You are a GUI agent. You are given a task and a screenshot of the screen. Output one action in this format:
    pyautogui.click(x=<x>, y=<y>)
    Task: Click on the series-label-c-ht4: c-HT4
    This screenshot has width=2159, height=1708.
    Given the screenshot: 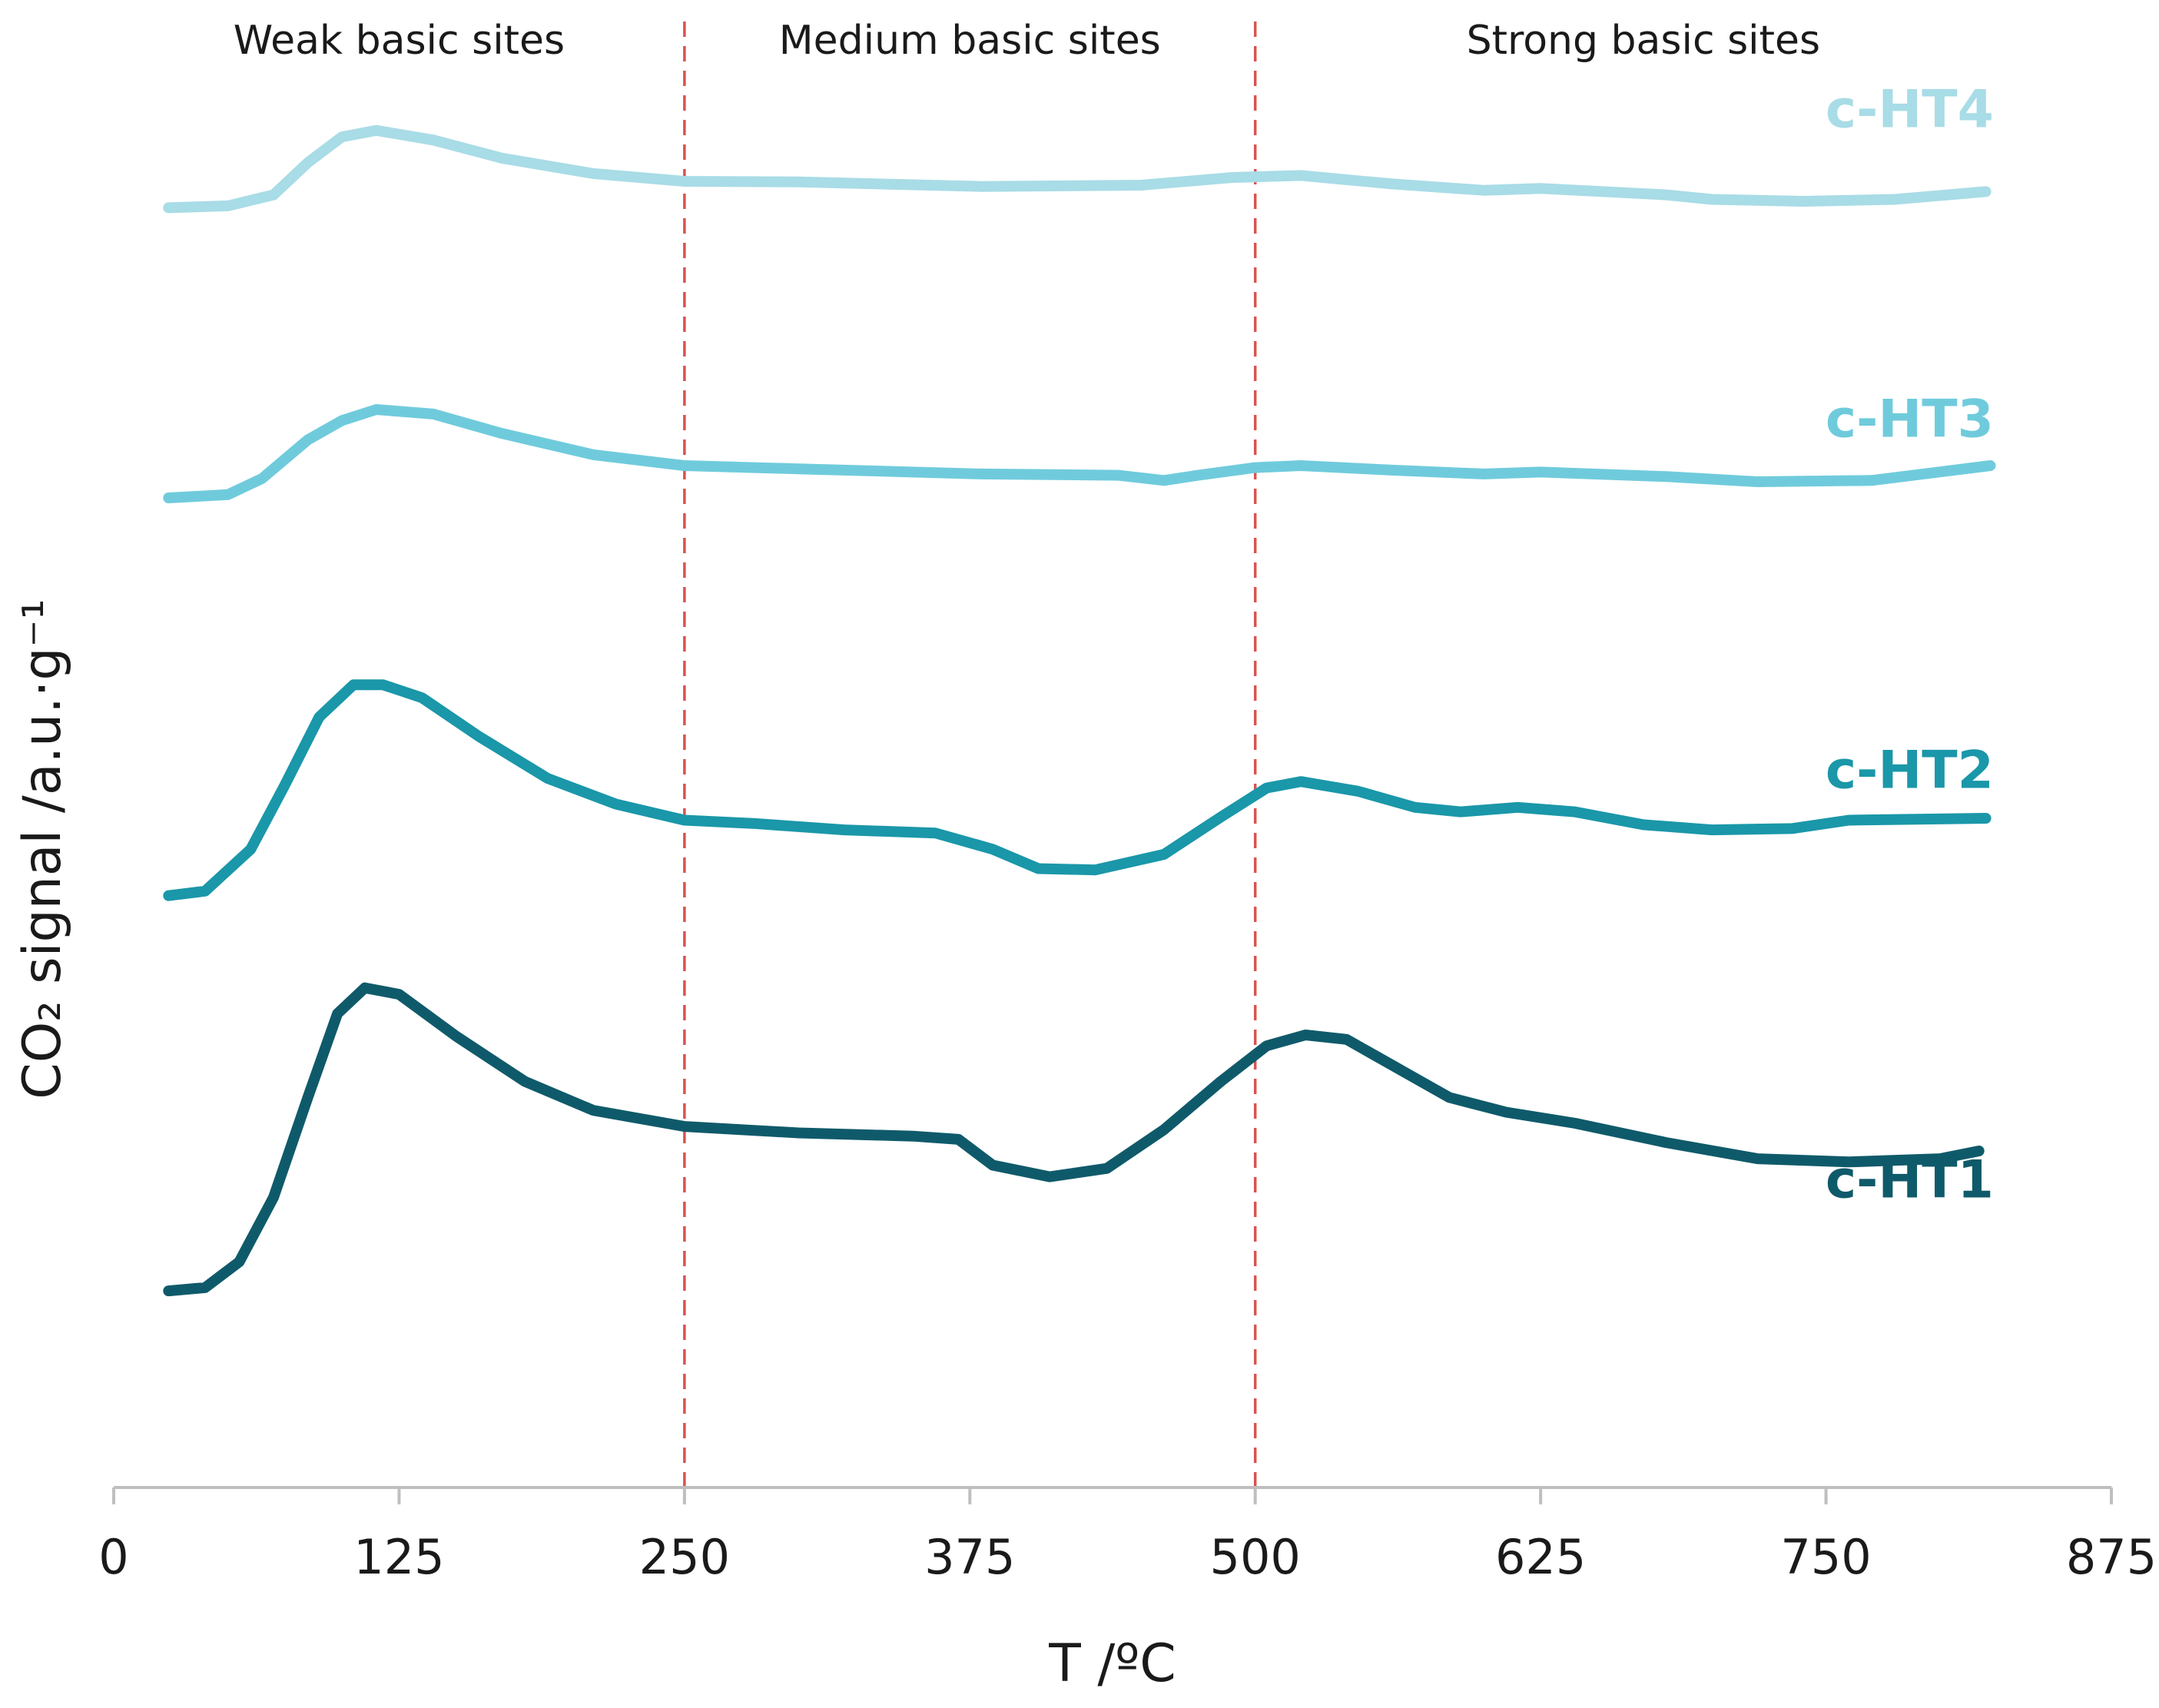 What is the action you would take?
    pyautogui.click(x=1910, y=111)
    